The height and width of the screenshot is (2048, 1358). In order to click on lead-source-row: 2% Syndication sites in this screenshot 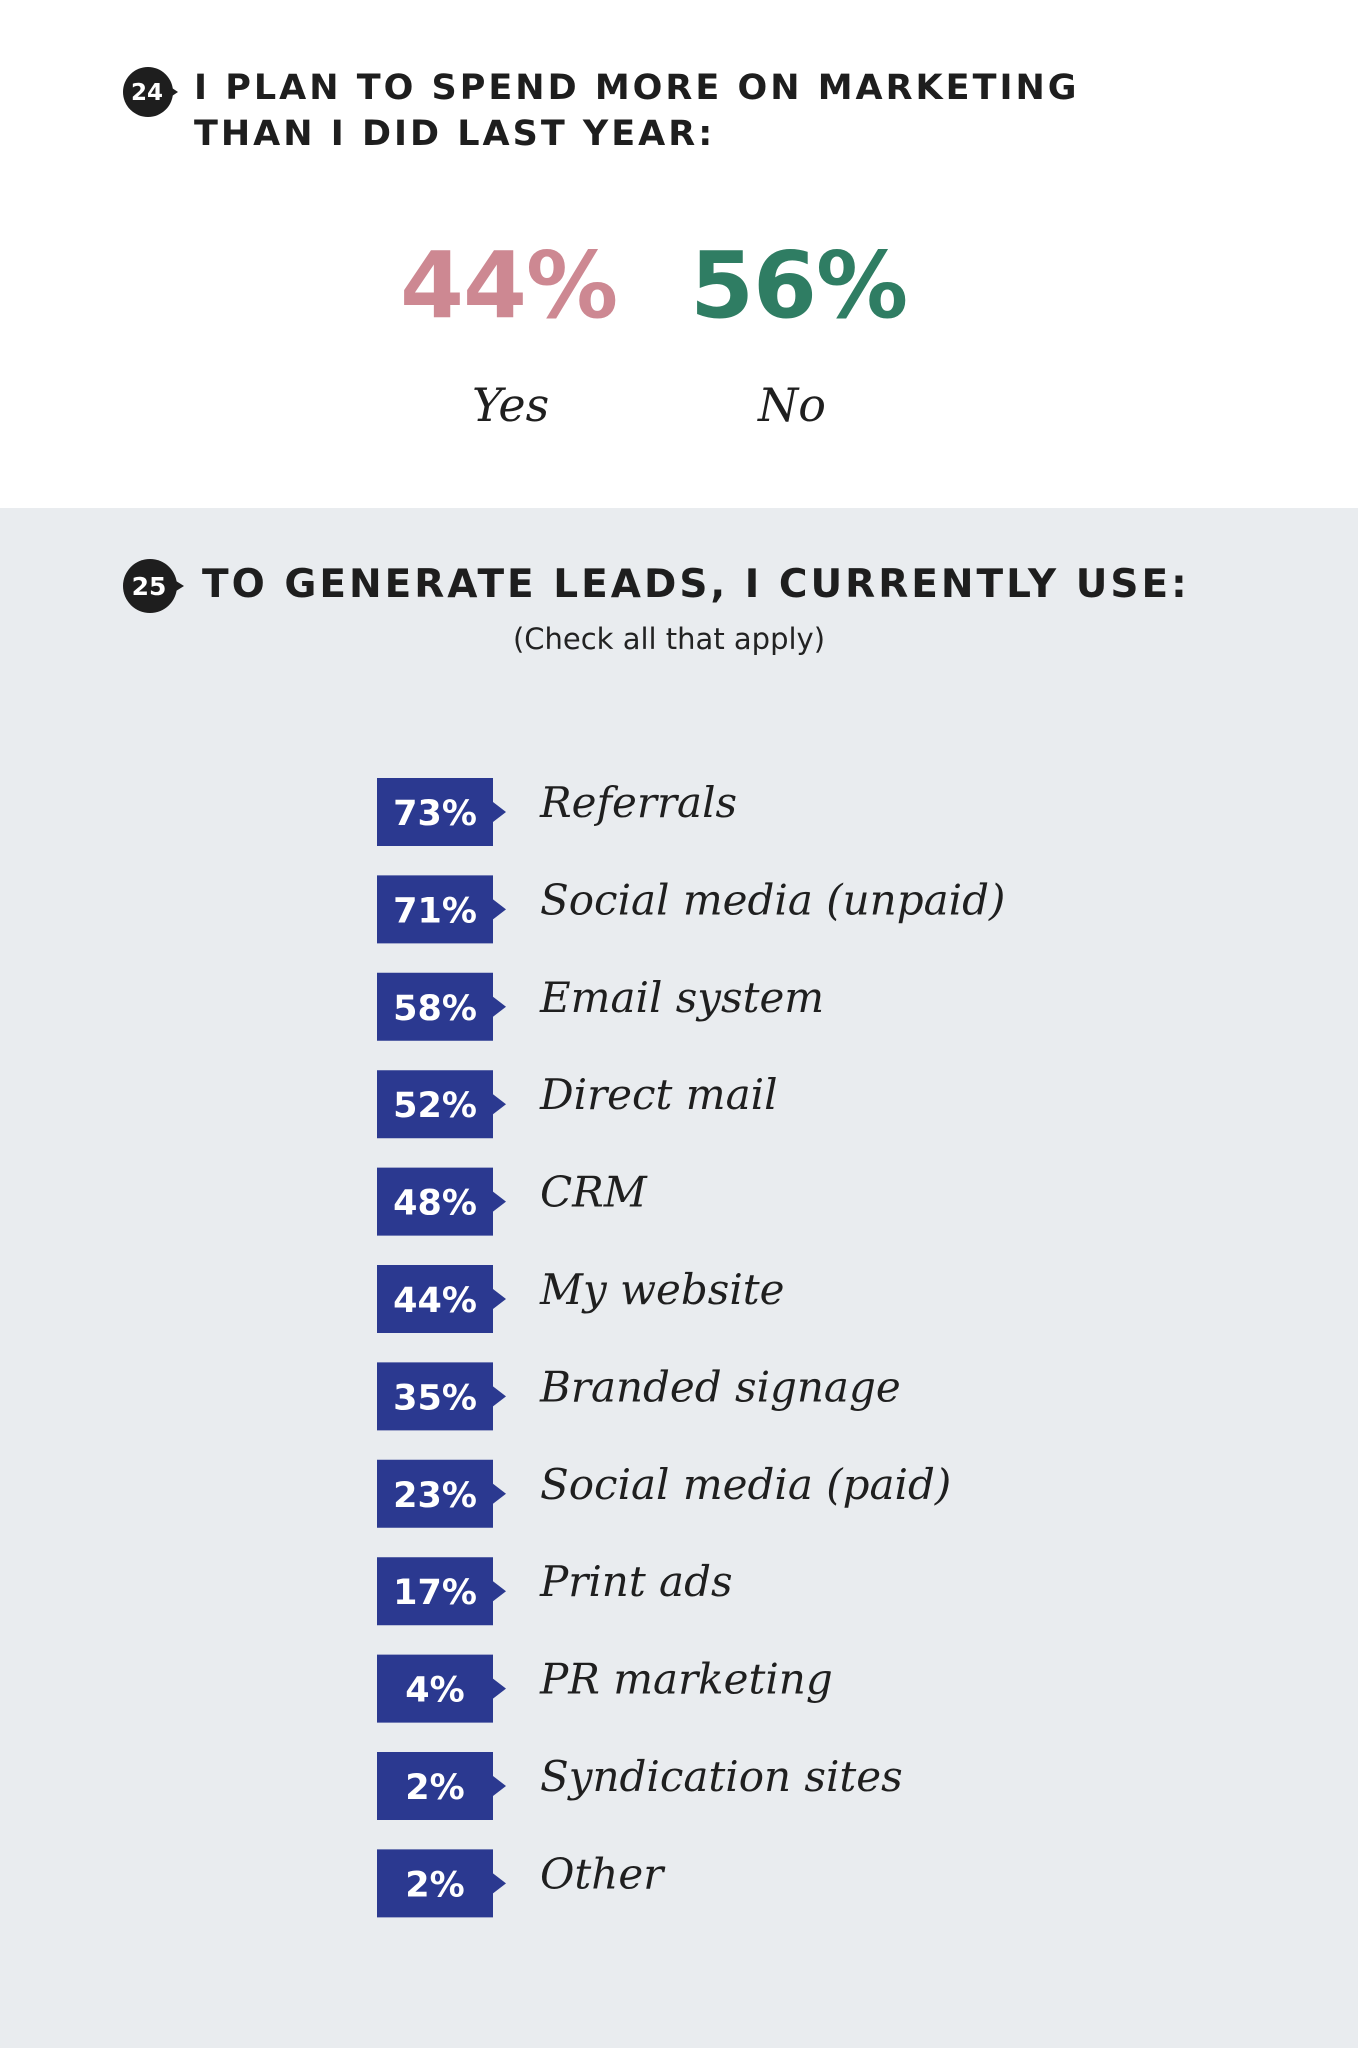, I will do `click(640, 1786)`.